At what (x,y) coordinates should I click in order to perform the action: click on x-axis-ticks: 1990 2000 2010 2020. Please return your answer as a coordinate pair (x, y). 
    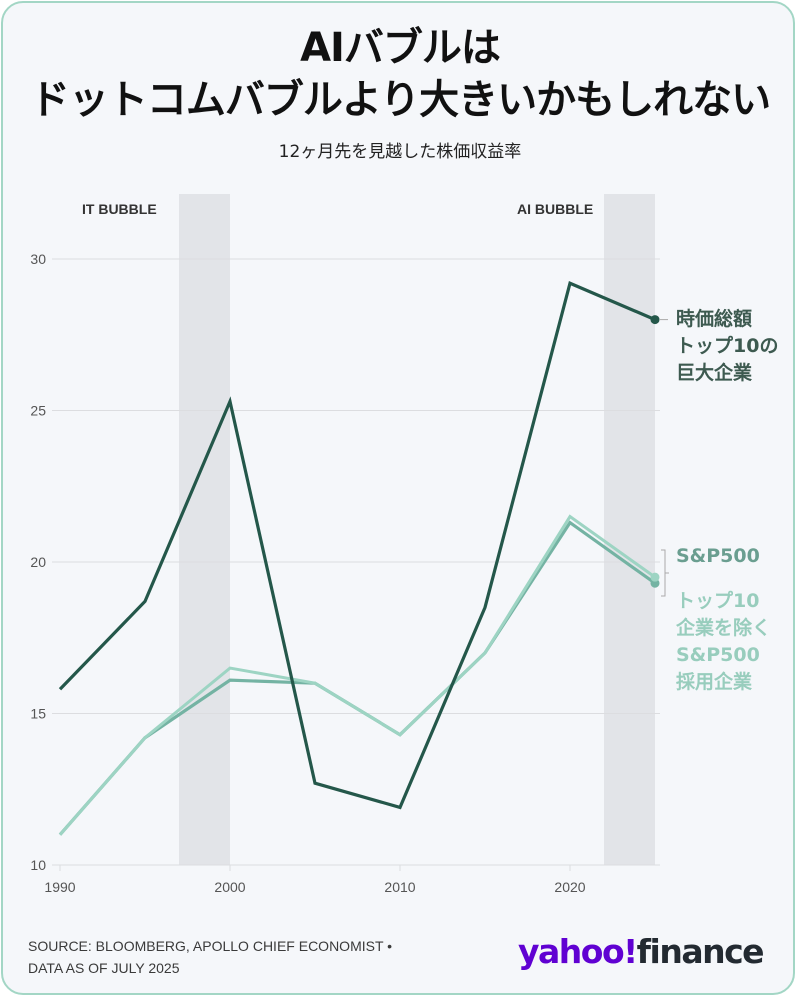
    Looking at the image, I should click on (315, 880).